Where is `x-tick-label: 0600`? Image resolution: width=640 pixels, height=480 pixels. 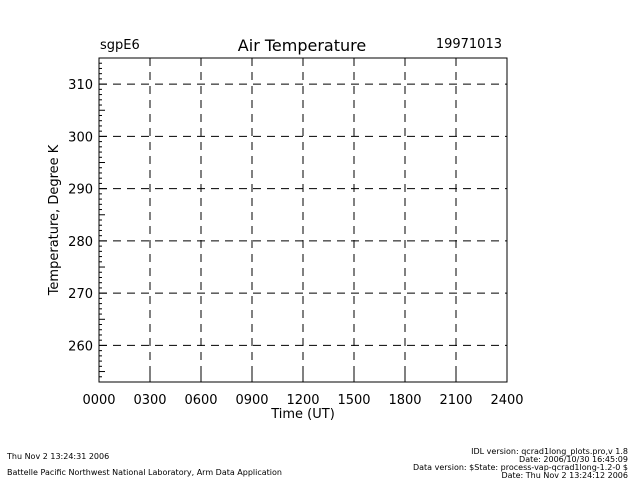 x-tick-label: 0600 is located at coordinates (200, 400).